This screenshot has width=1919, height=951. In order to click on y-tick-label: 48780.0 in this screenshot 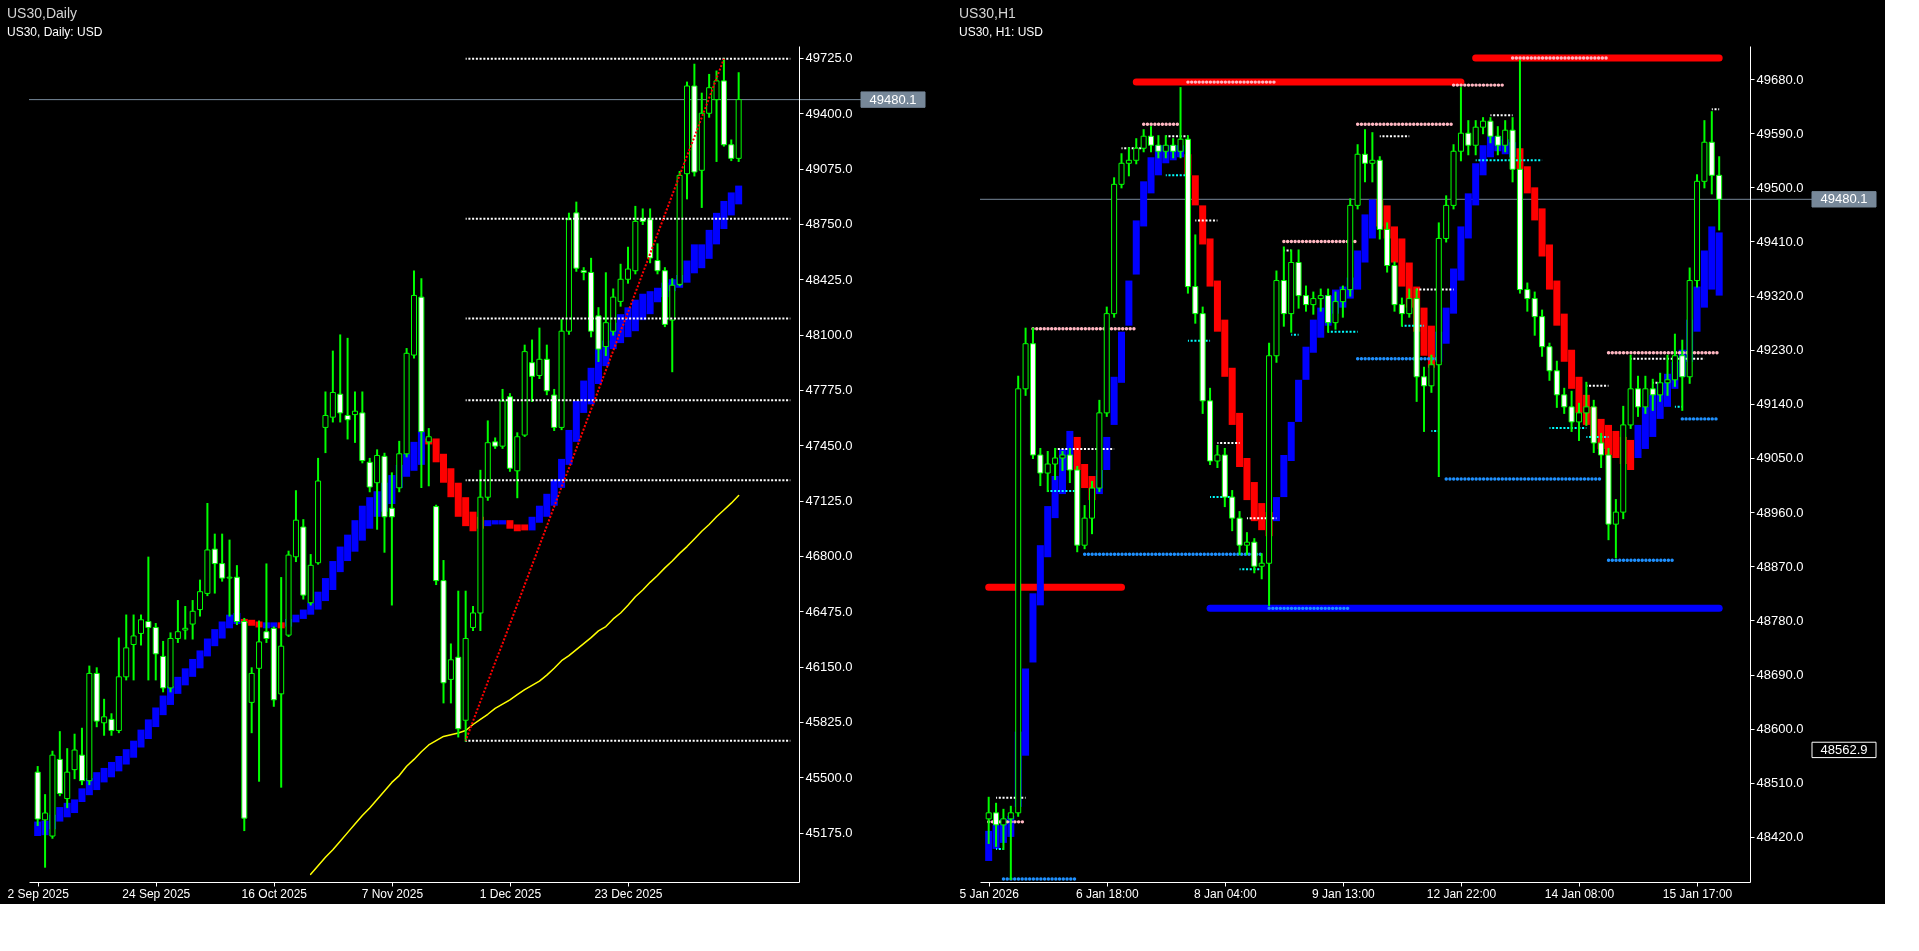, I will do `click(1780, 620)`.